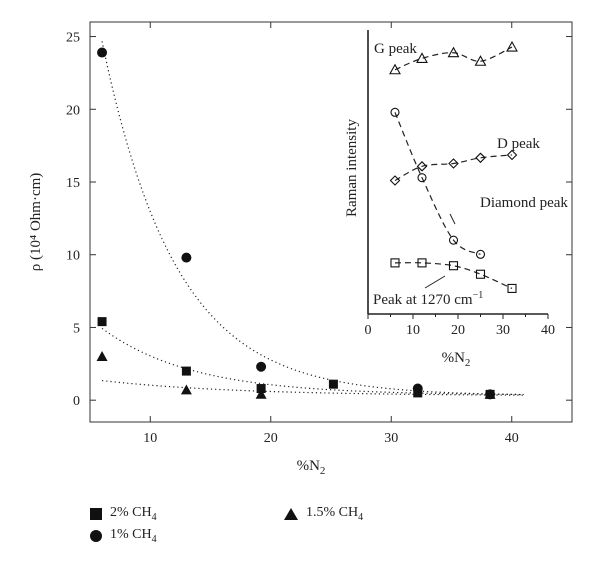 This screenshot has height=570, width=600. Describe the element at coordinates (458, 330) in the screenshot. I see `inset-x-tick-label: 20` at that location.